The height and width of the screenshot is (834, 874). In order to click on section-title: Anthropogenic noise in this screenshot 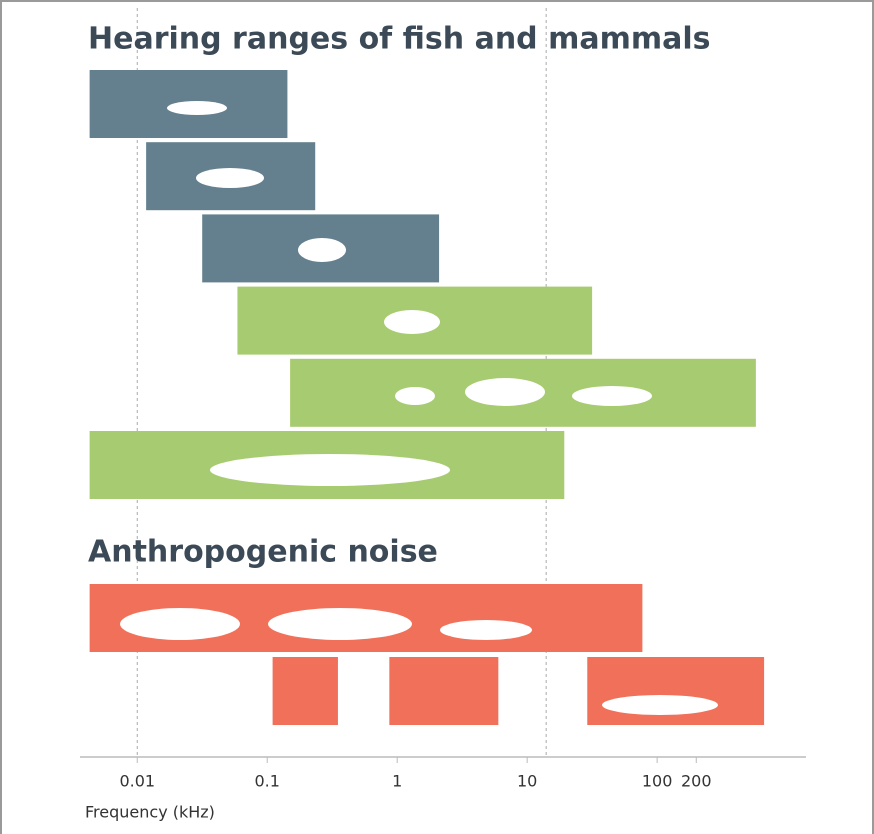, I will do `click(263, 552)`.